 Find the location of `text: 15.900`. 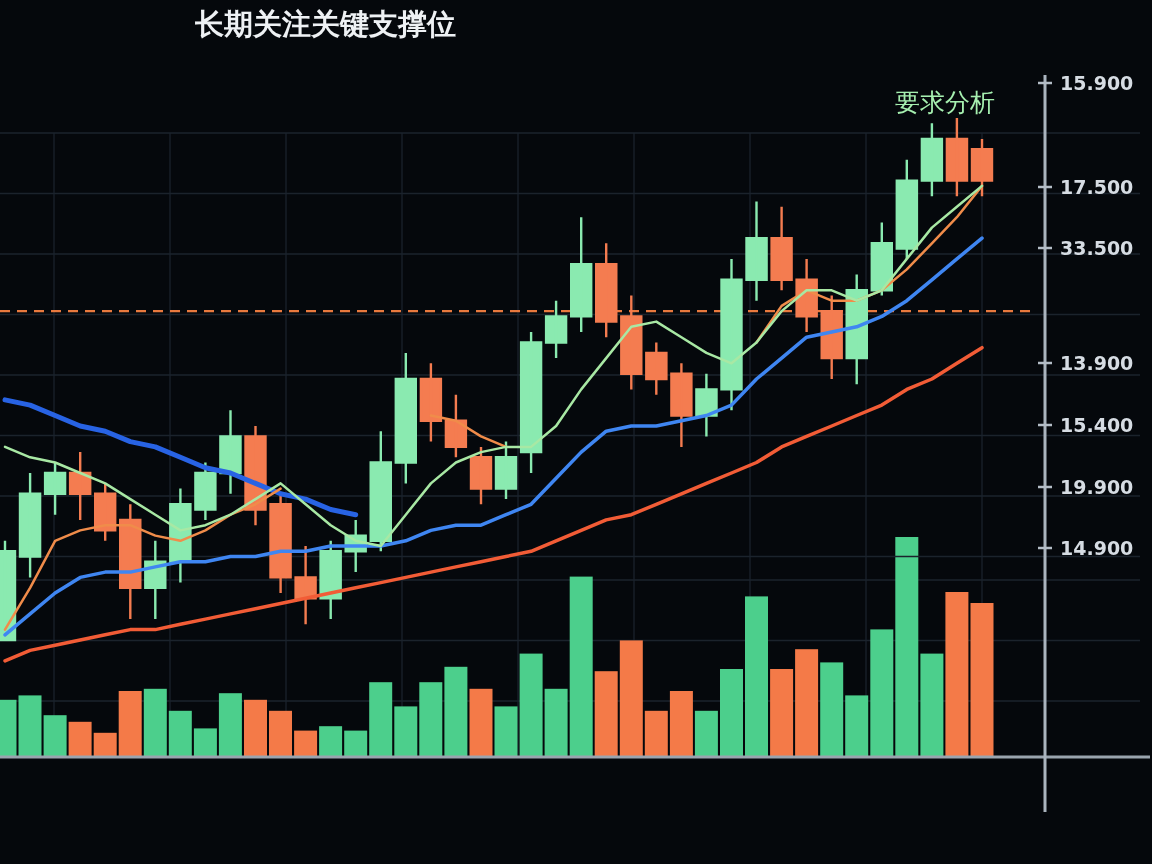

text: 15.900 is located at coordinates (1097, 83).